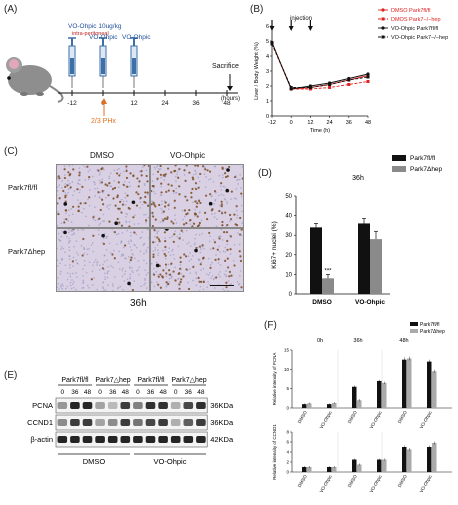  What do you see at coordinates (320, 65) in the screenshot?
I see `series-line` at bounding box center [320, 65].